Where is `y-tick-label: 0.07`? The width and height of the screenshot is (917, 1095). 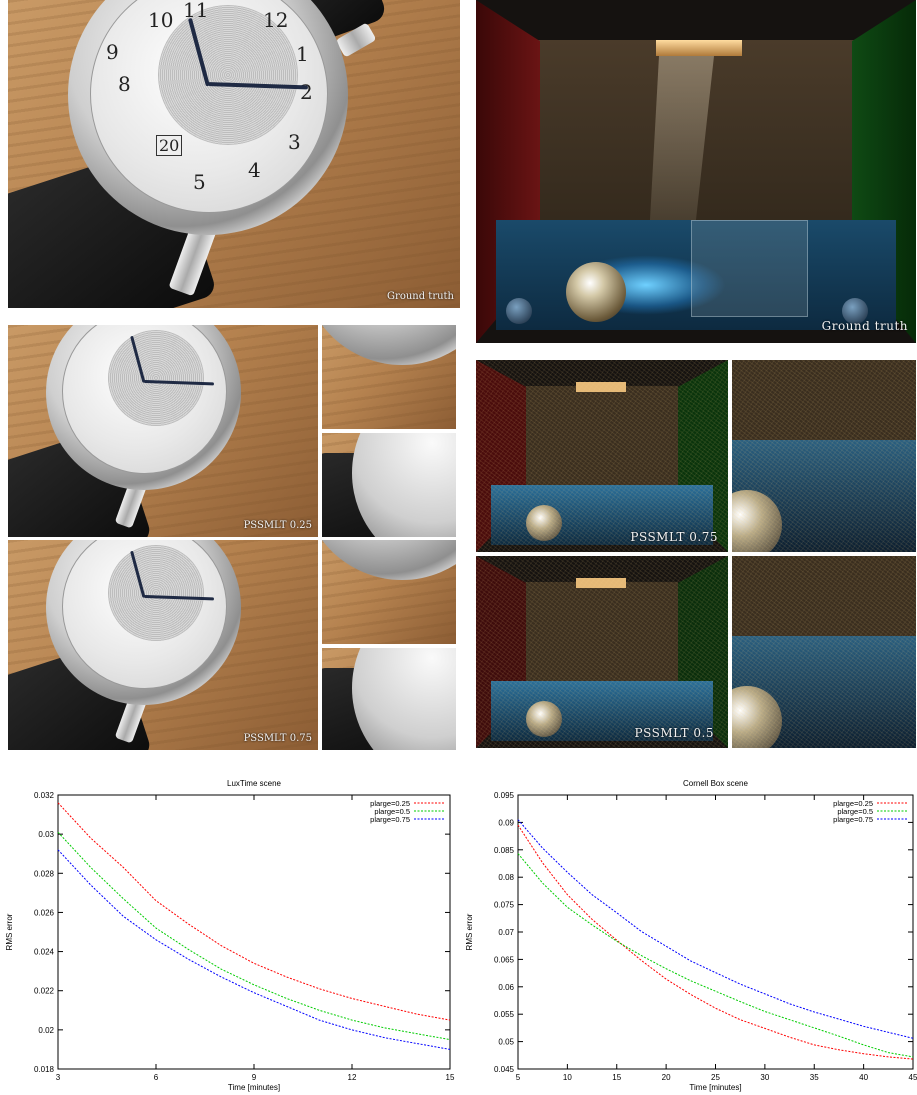
y-tick-label: 0.07 is located at coordinates (506, 932).